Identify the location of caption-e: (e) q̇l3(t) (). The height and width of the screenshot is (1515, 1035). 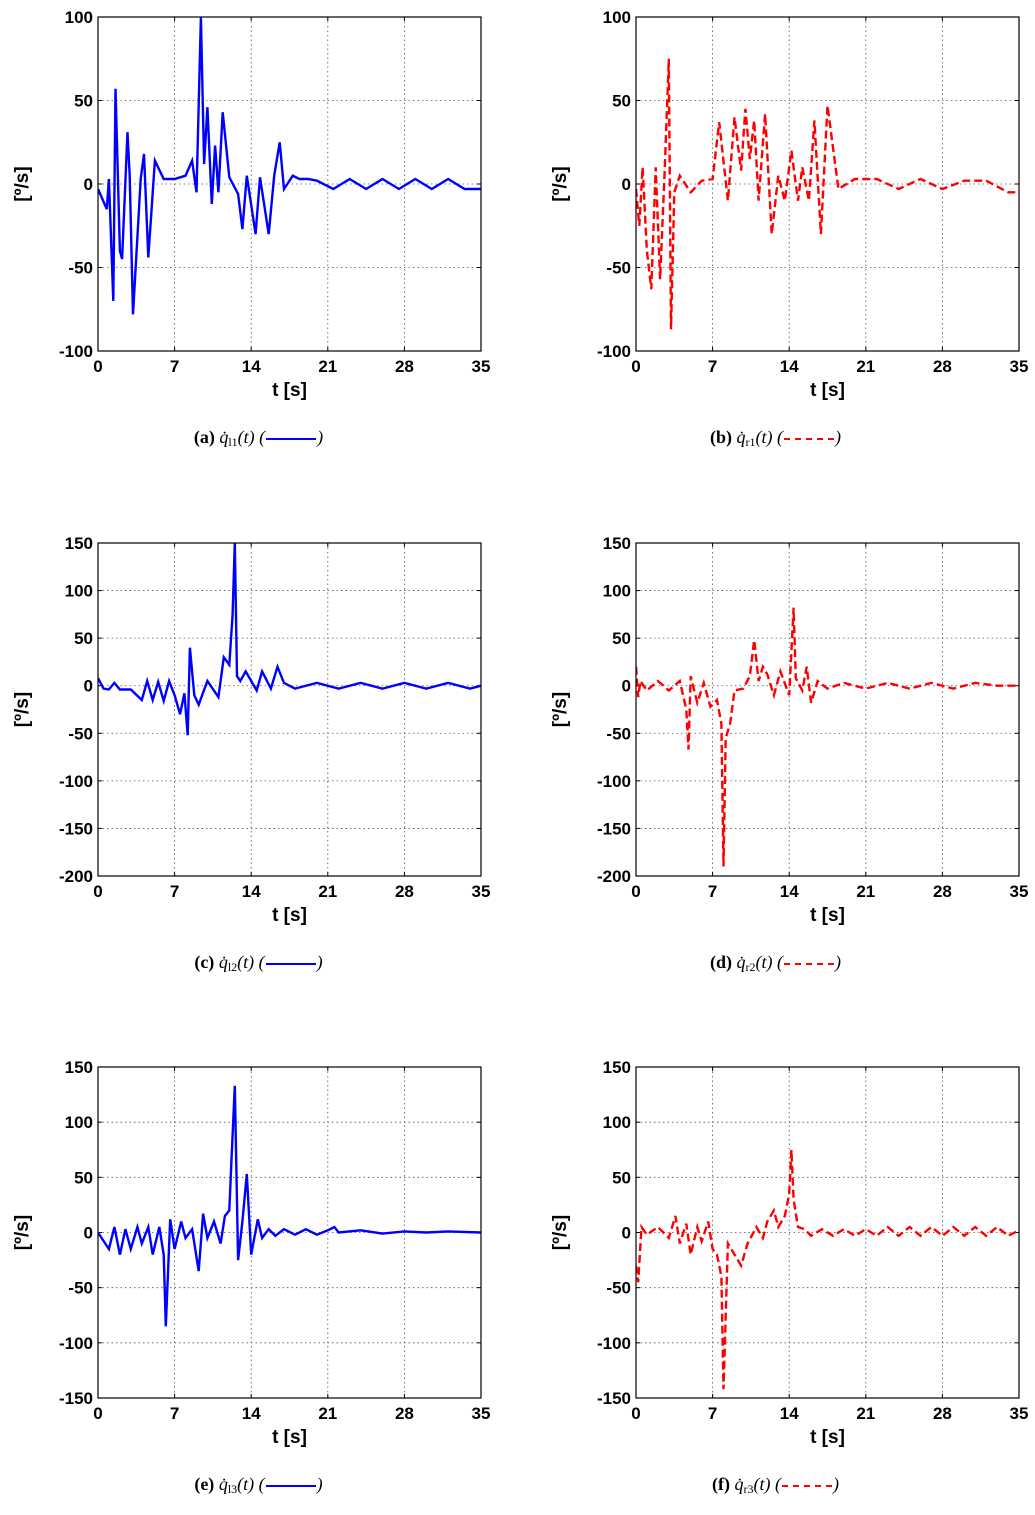
(258, 1485).